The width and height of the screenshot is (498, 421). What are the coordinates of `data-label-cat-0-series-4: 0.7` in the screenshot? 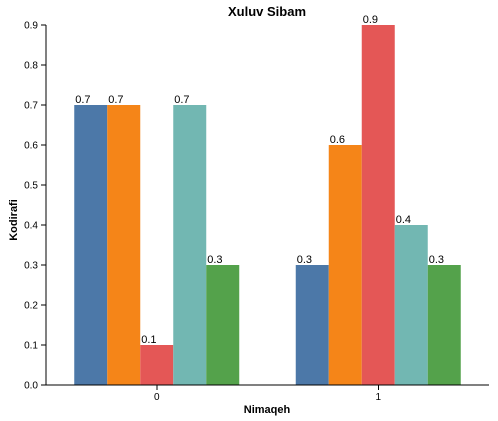 It's located at (181, 100).